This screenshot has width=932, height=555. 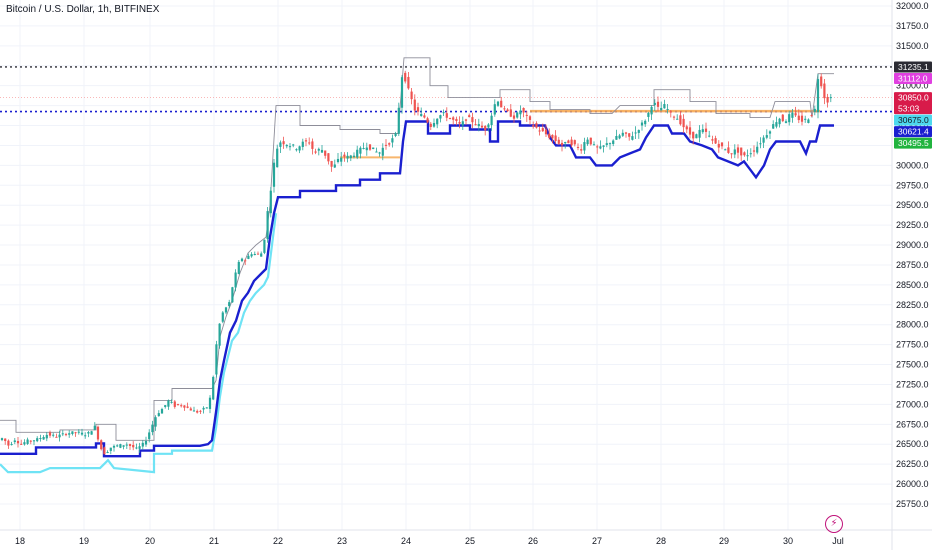 I want to click on y-tick-label: 29750.0, so click(x=912, y=185).